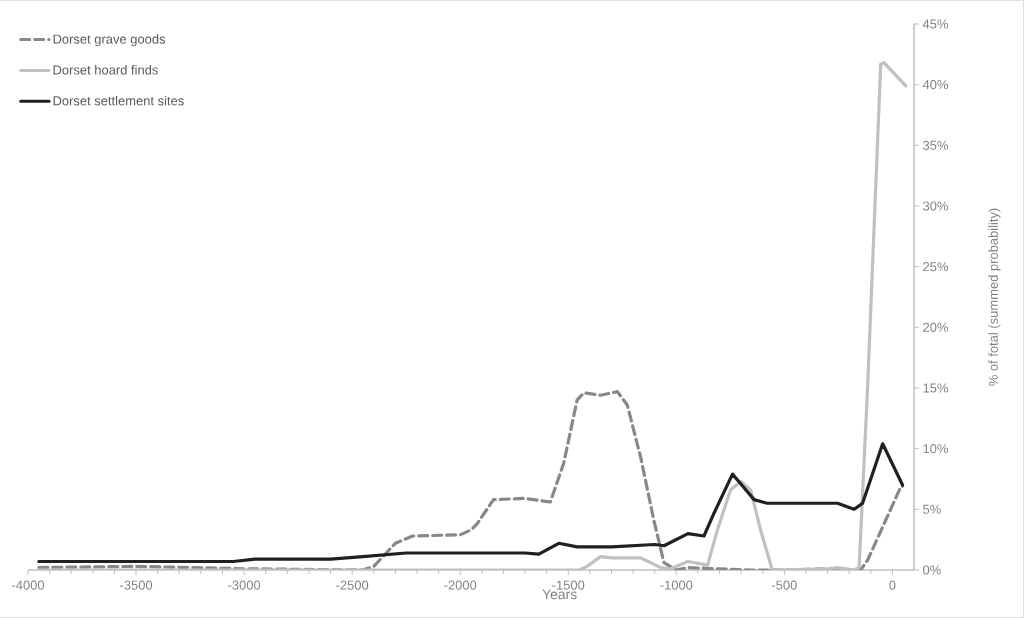 The height and width of the screenshot is (618, 1024). What do you see at coordinates (935, 267) in the screenshot?
I see `y-tick-label: 25%` at bounding box center [935, 267].